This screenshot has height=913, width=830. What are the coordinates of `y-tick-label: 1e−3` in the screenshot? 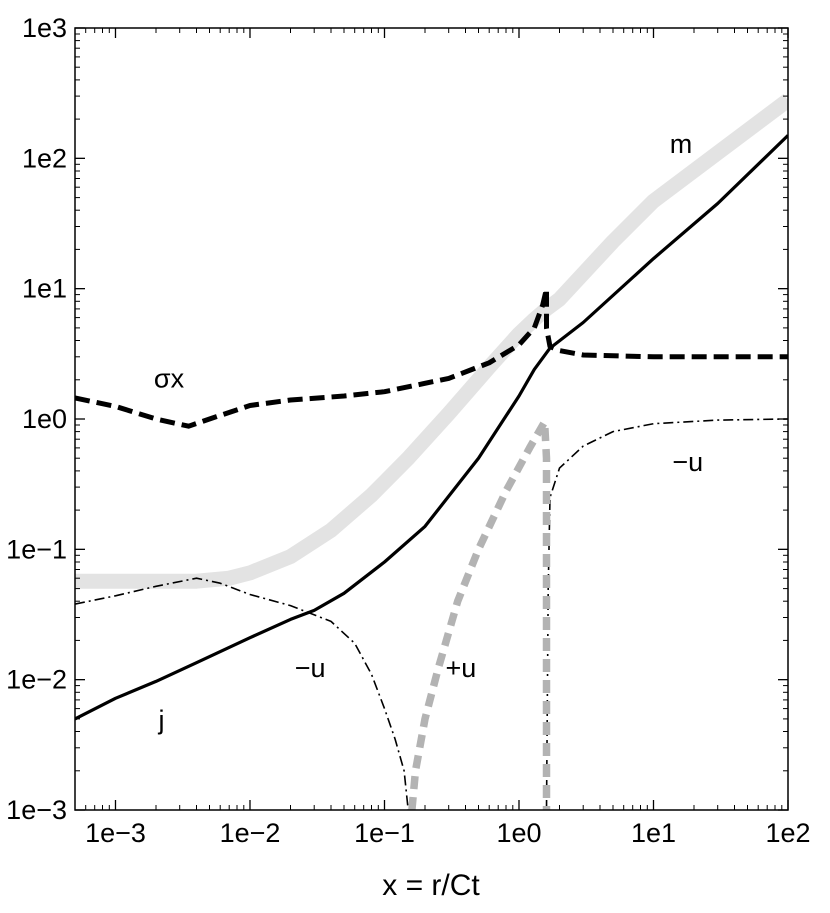 It's located at (36, 810).